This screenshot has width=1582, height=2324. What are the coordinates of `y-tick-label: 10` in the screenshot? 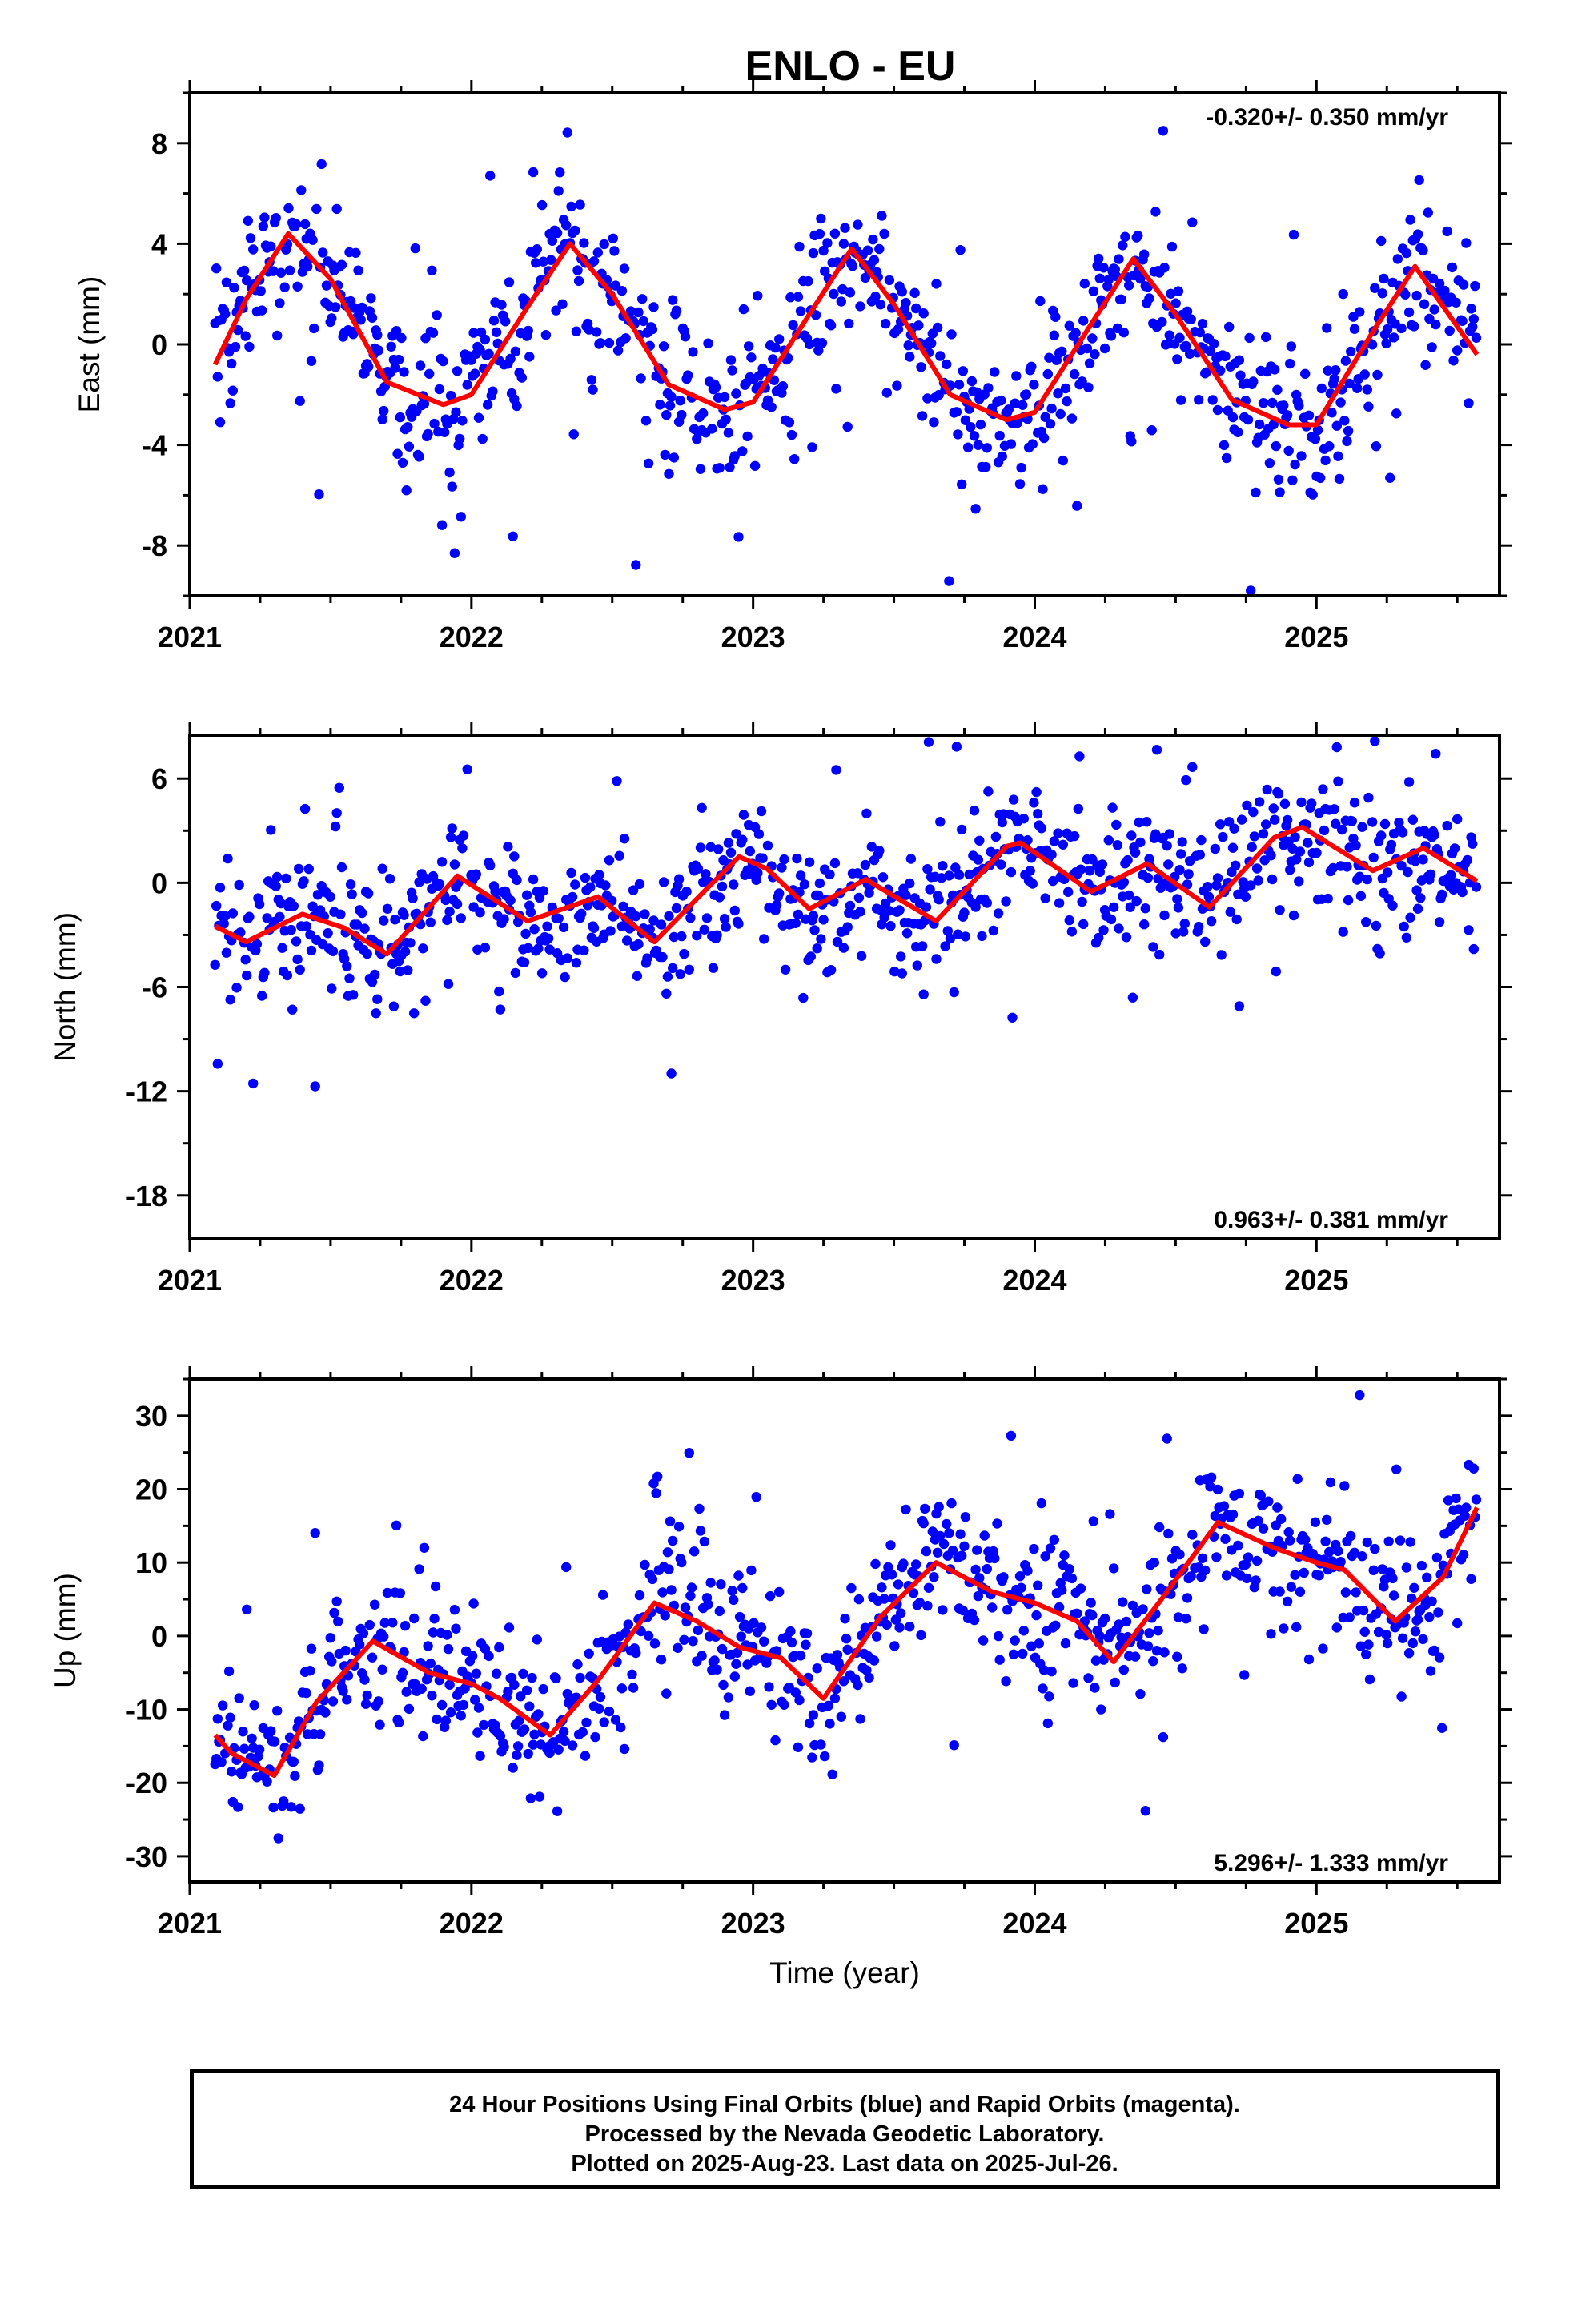 It's located at (151, 1562).